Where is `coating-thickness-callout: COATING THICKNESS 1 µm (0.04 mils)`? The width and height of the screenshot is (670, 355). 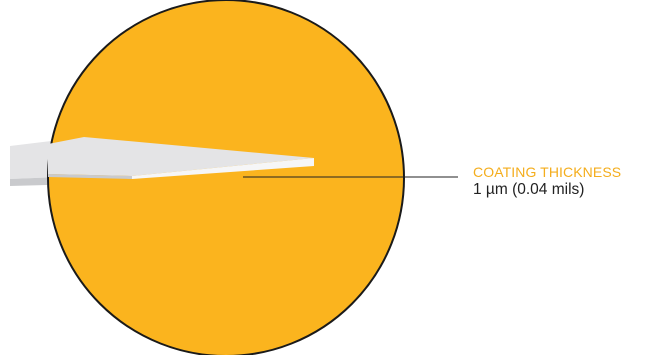
coating-thickness-callout: COATING THICKNESS 1 µm (0.04 mils) is located at coordinates (547, 181).